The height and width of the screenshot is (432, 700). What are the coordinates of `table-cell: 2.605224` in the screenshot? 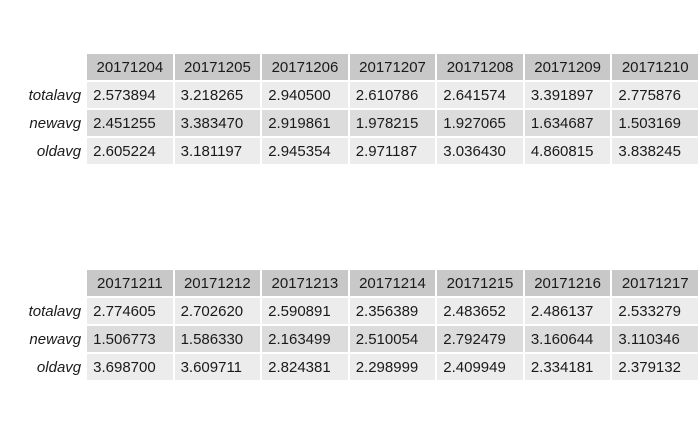 It's located at (130, 151).